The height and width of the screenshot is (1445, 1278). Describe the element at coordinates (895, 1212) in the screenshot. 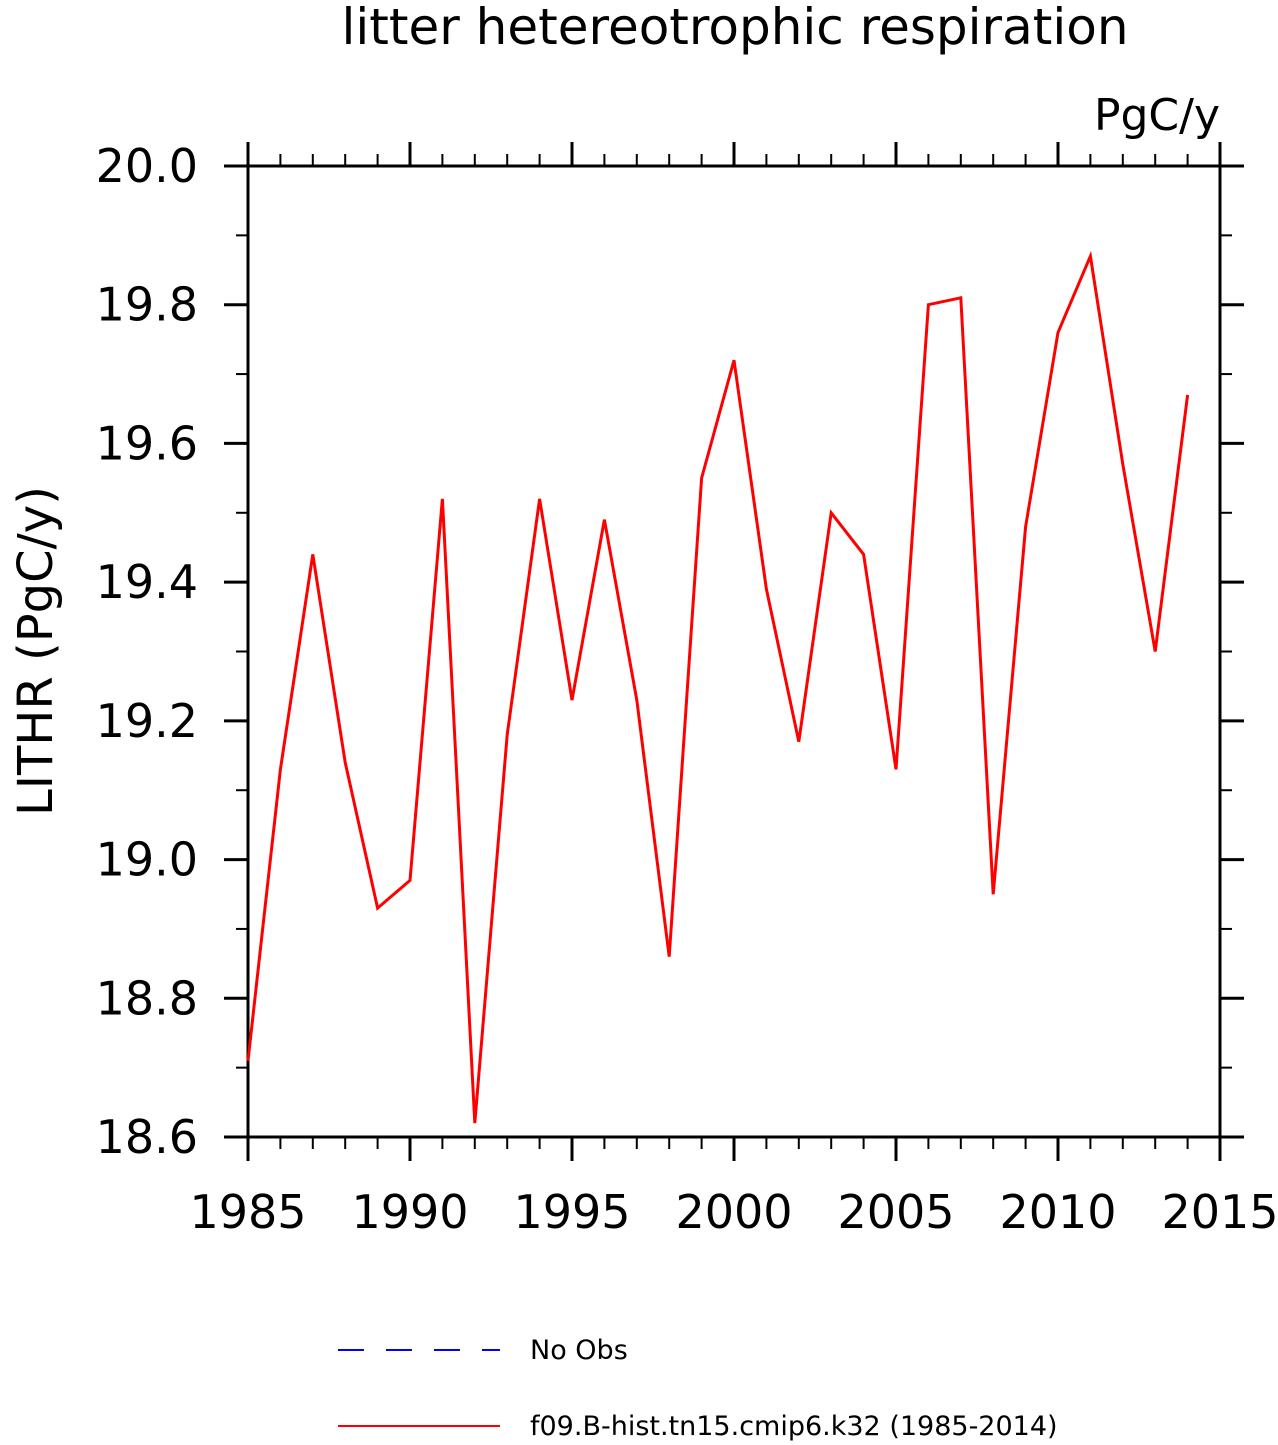

I see `x-tick-label: 2005` at that location.